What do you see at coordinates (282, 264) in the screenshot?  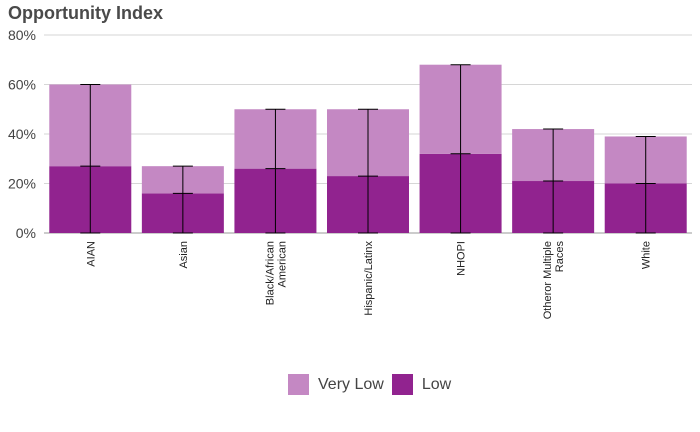 I see `x-tick-label: American` at bounding box center [282, 264].